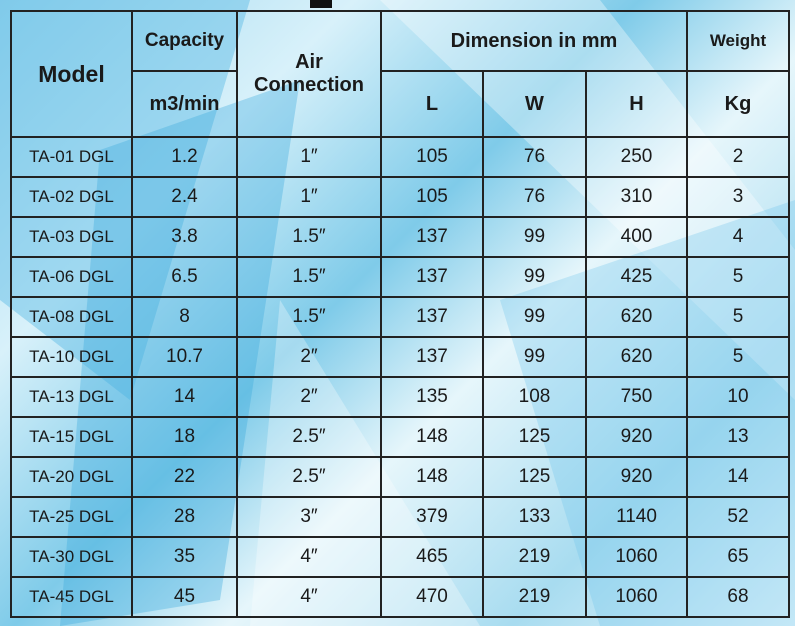  What do you see at coordinates (184, 277) in the screenshot?
I see `cell-capacity: 6.5` at bounding box center [184, 277].